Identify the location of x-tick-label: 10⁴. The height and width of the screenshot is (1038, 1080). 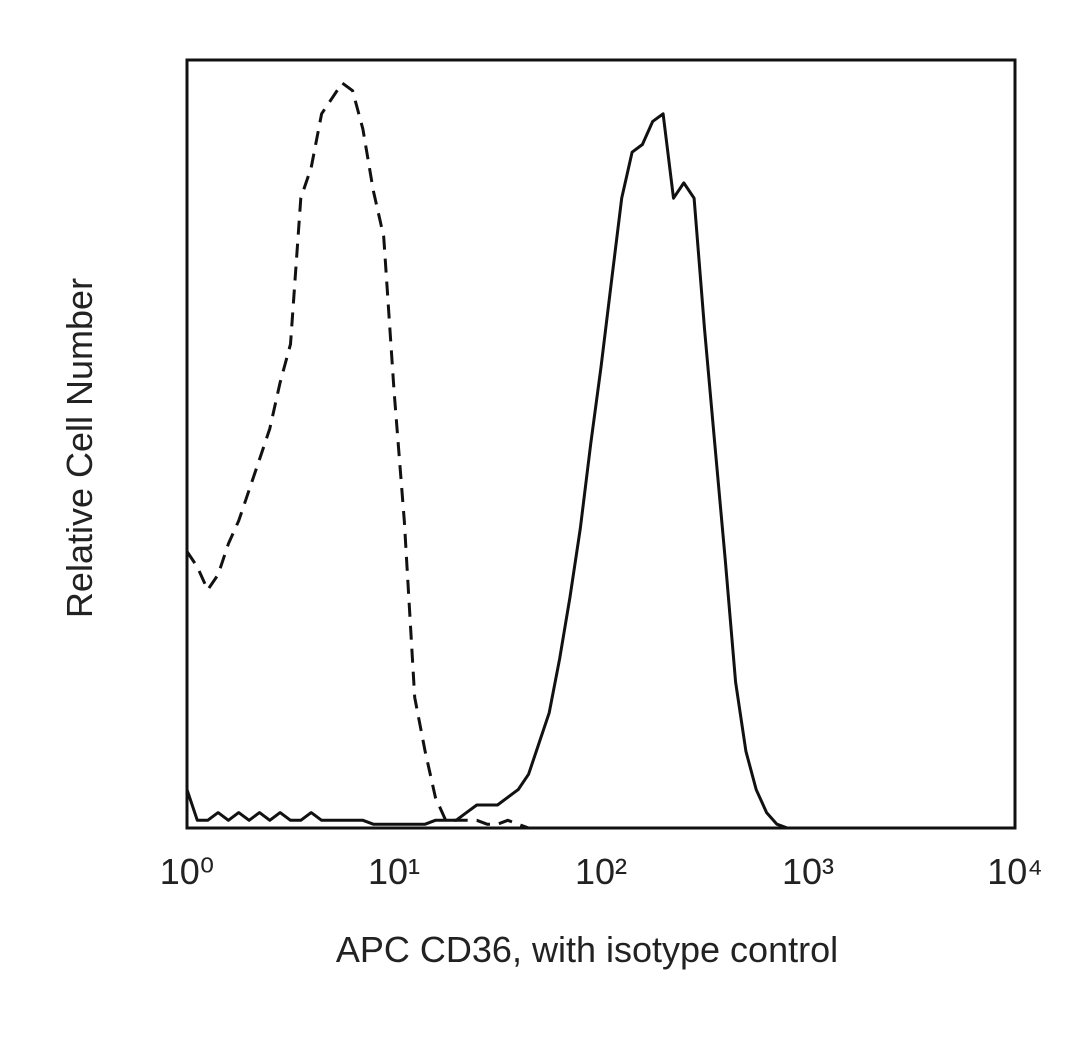
(1015, 871).